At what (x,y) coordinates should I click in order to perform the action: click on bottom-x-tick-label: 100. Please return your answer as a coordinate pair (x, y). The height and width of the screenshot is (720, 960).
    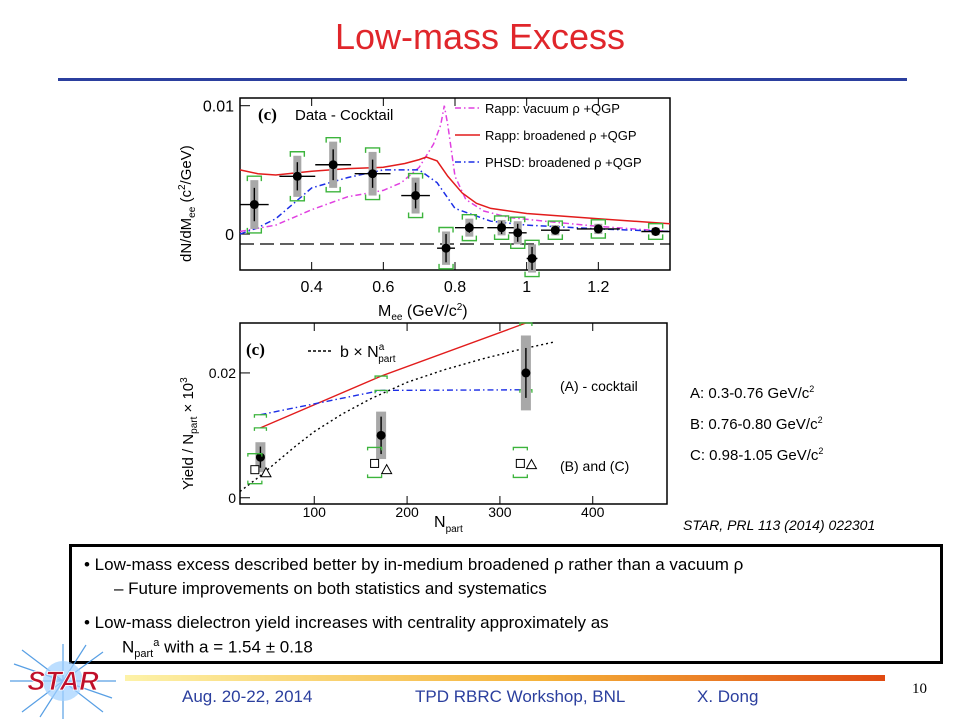
    Looking at the image, I should click on (315, 512).